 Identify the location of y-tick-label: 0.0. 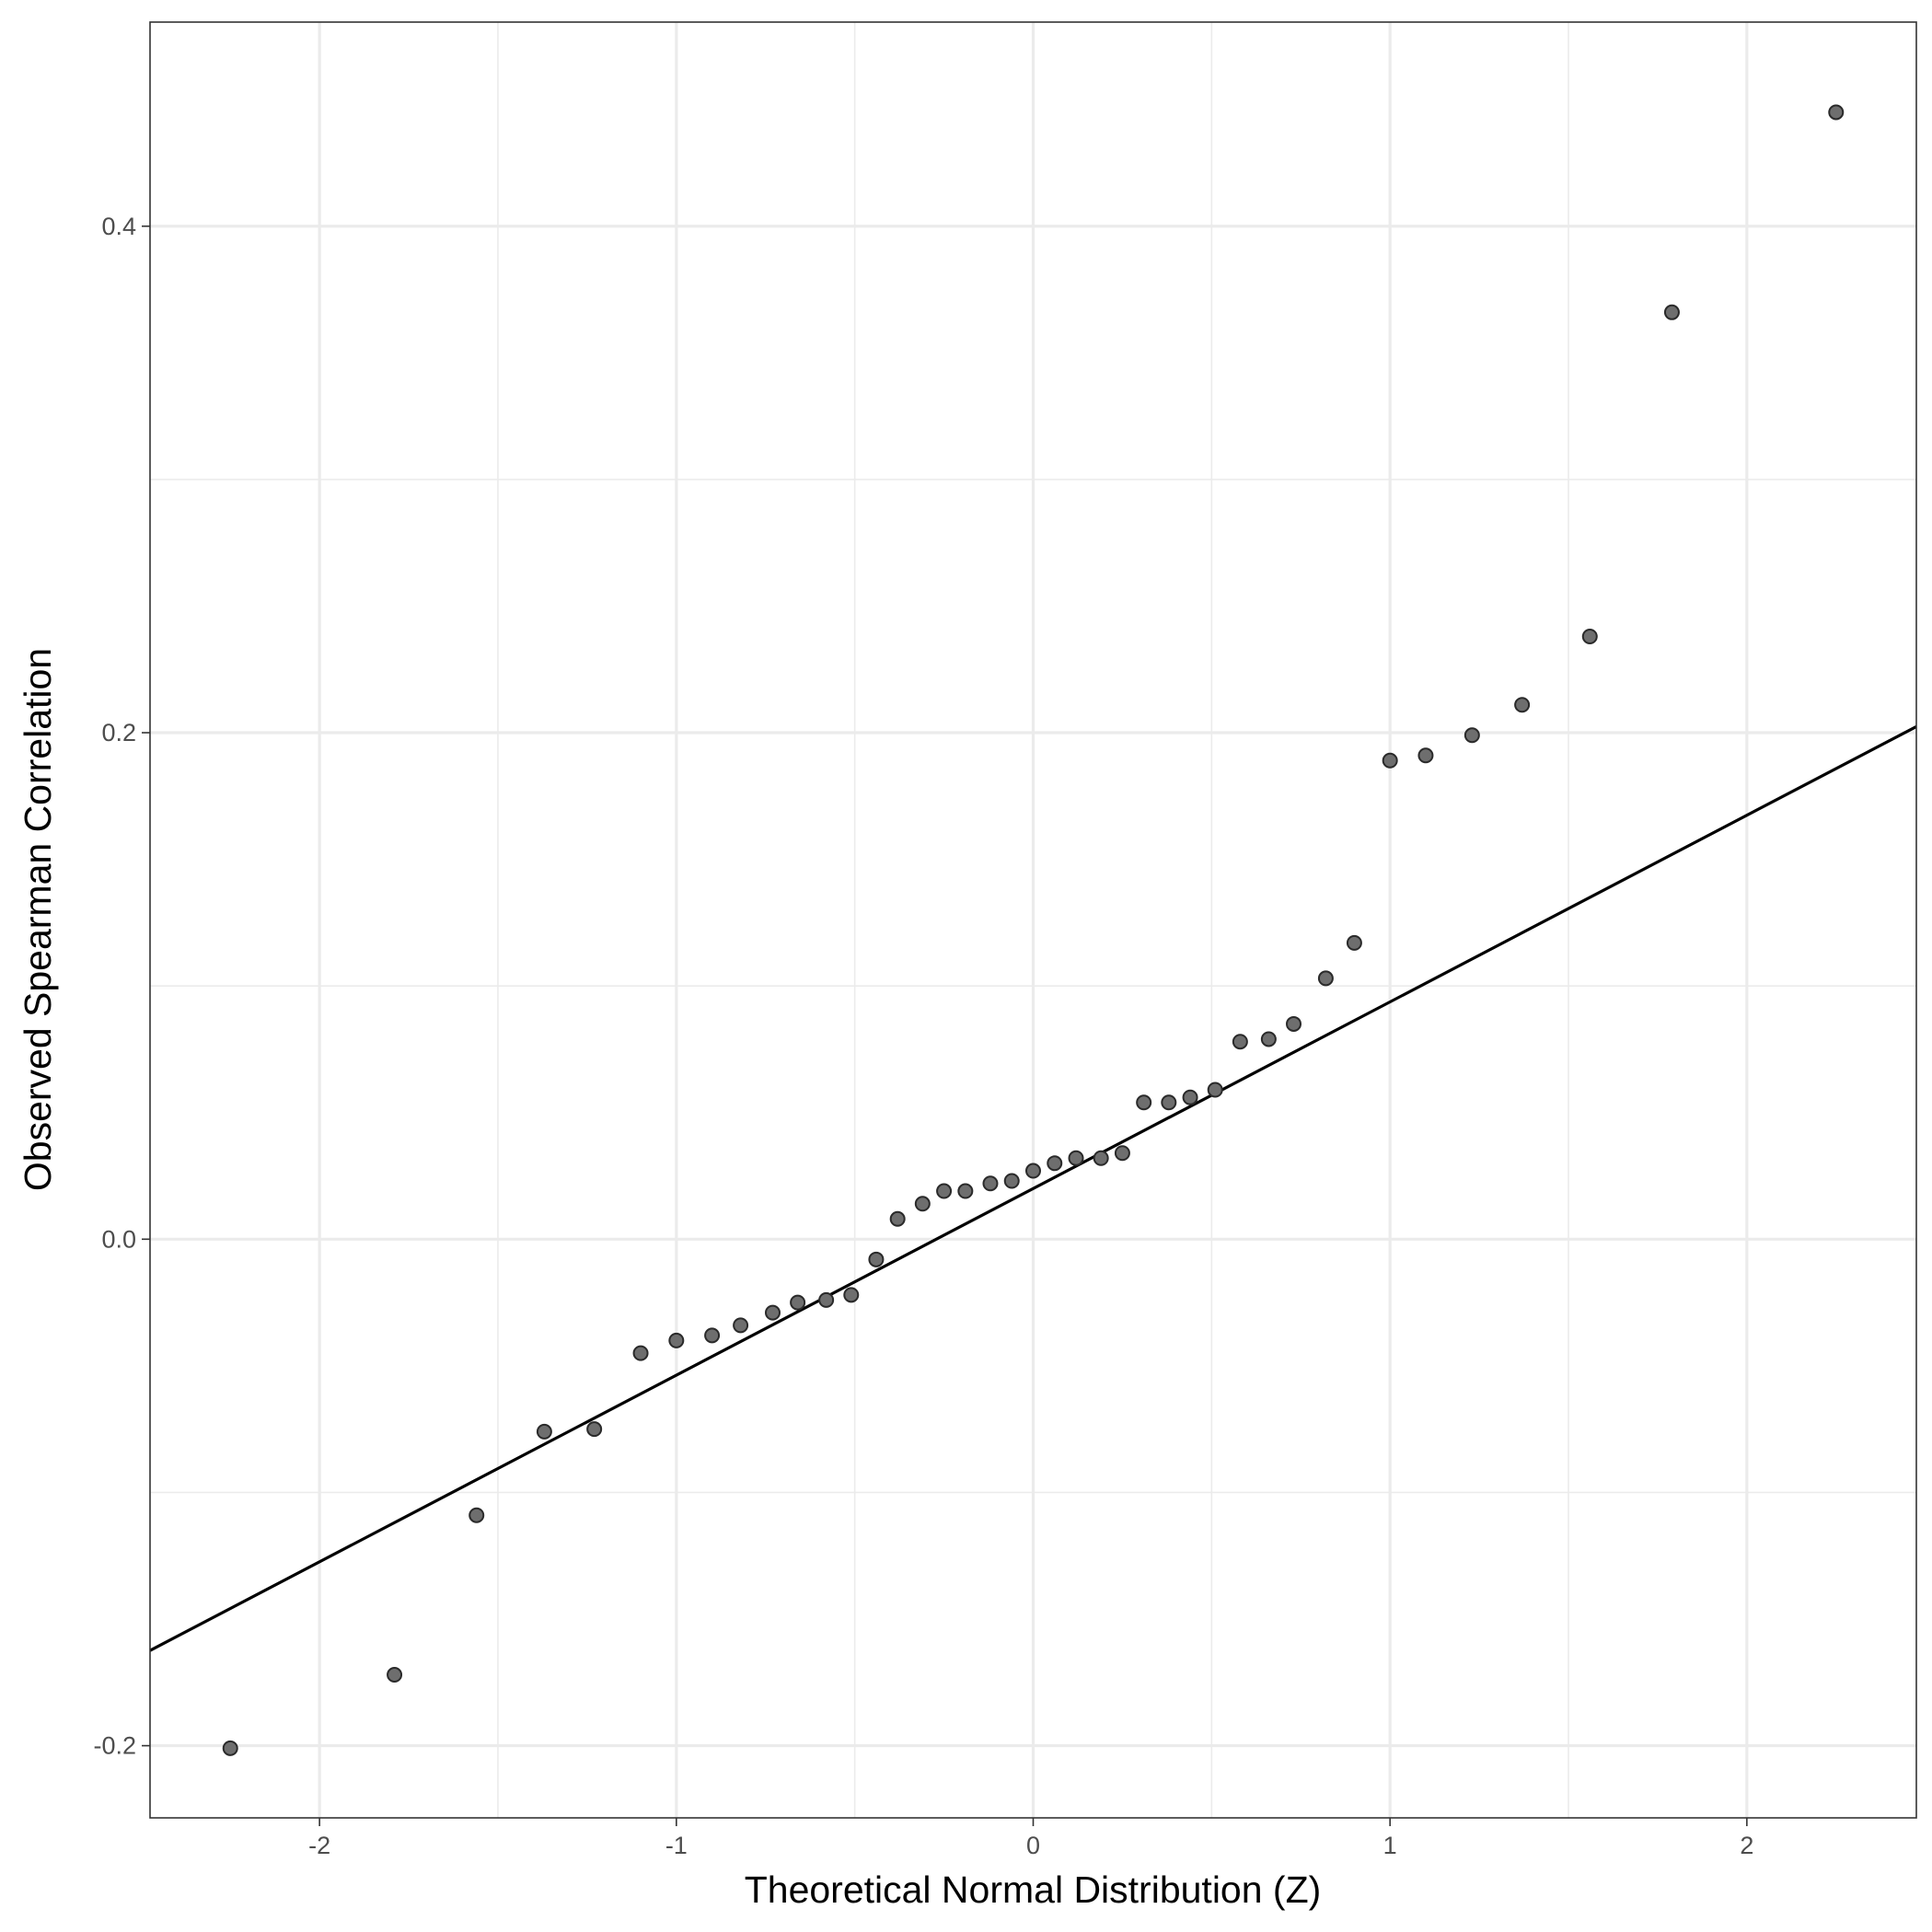
(119, 1239).